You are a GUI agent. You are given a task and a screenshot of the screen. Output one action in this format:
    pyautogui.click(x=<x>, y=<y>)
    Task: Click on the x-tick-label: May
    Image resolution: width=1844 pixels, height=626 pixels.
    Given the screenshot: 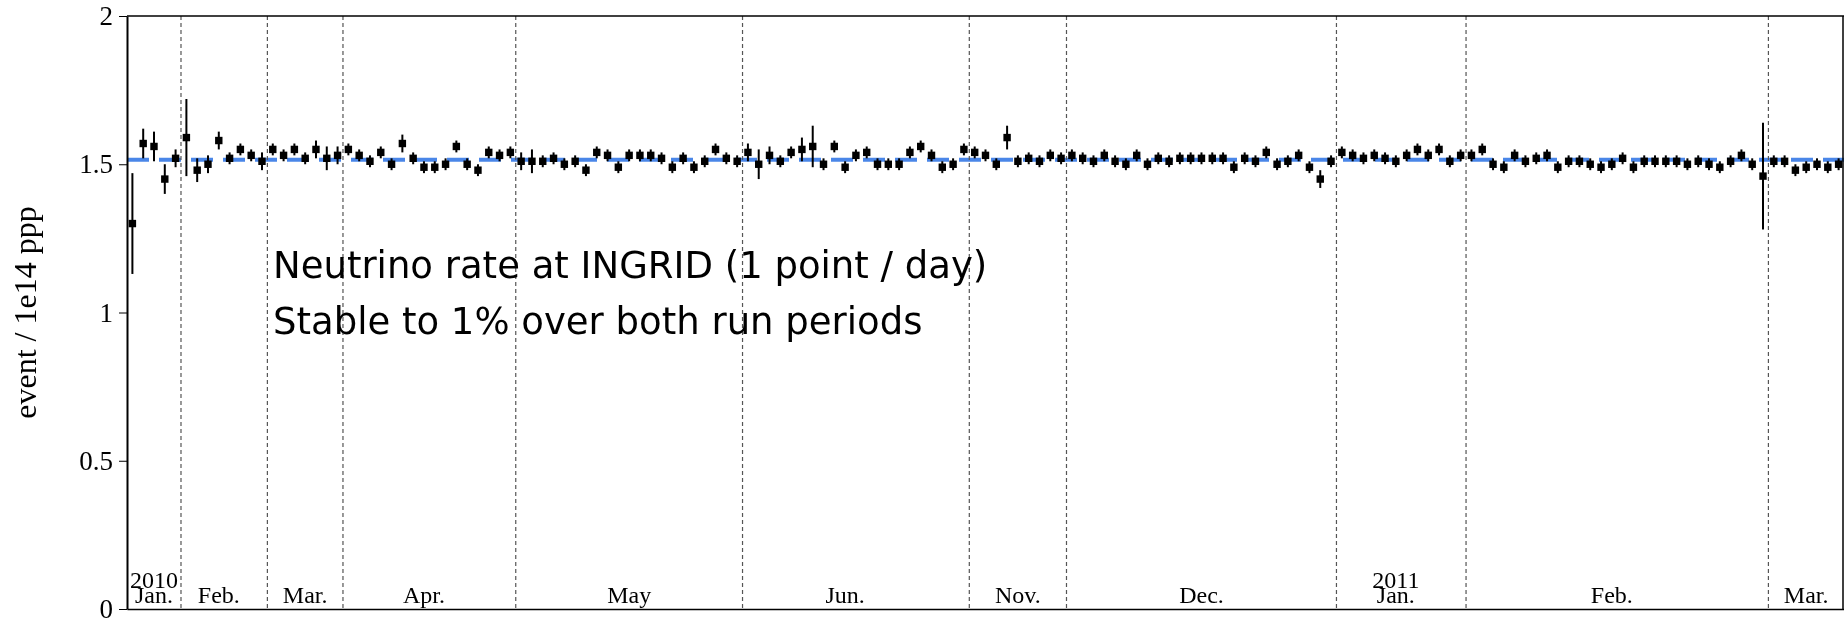 What is the action you would take?
    pyautogui.click(x=629, y=595)
    